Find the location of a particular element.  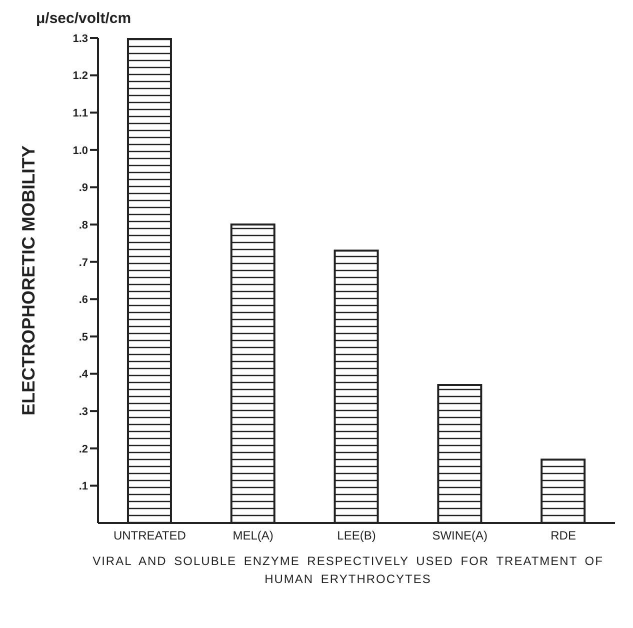

y-axis-title: ELECTROPHORETIC MOBILITY is located at coordinates (28, 281).